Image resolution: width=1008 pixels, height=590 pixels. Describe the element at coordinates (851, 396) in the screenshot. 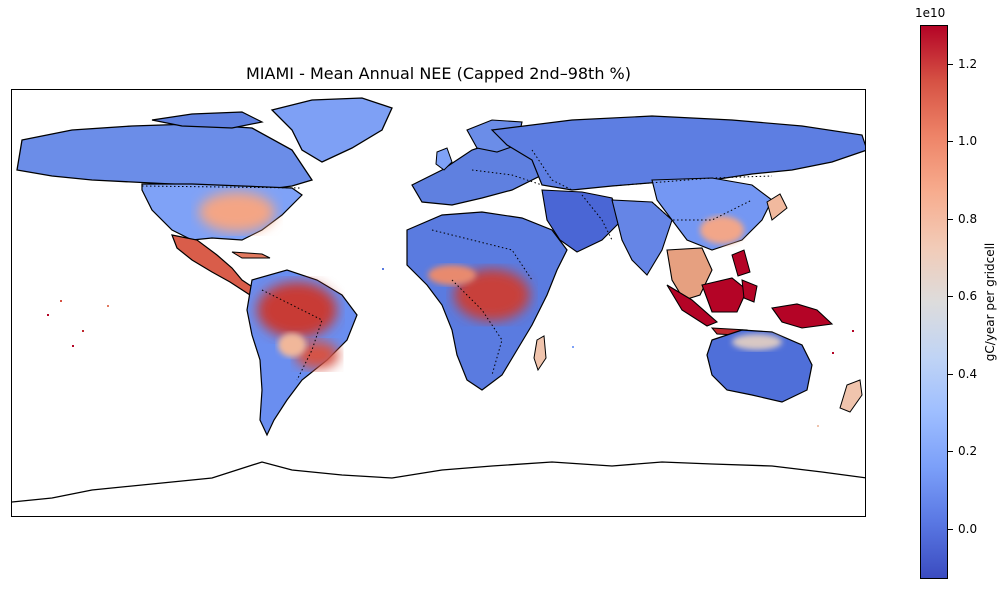

I see `land-new-zealand` at that location.